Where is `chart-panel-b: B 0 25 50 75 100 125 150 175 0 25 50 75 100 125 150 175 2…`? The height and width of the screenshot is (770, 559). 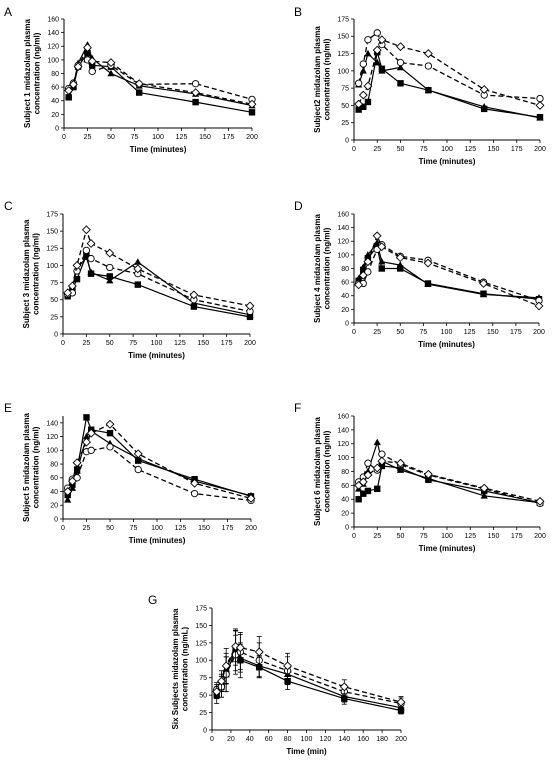 chart-panel-b: B 0 25 50 75 100 125 150 175 0 25 50 75 100 125 150 175 2… is located at coordinates (420, 85).